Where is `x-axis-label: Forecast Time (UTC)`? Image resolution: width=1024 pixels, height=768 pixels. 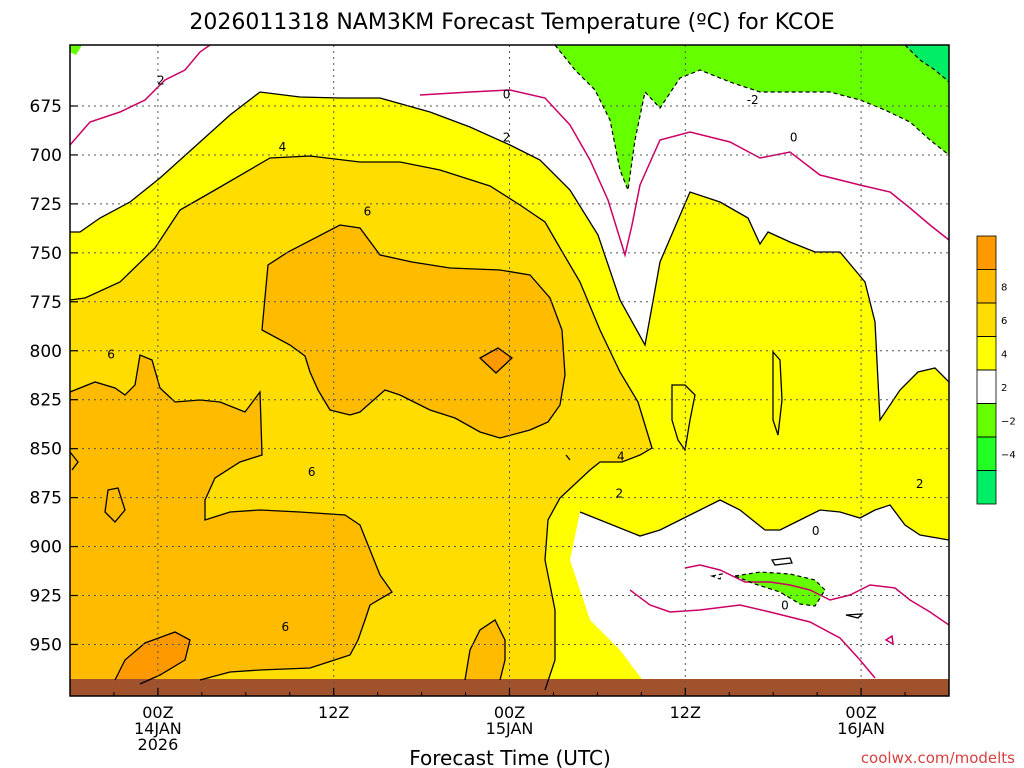 x-axis-label: Forecast Time (UTC) is located at coordinates (510, 757).